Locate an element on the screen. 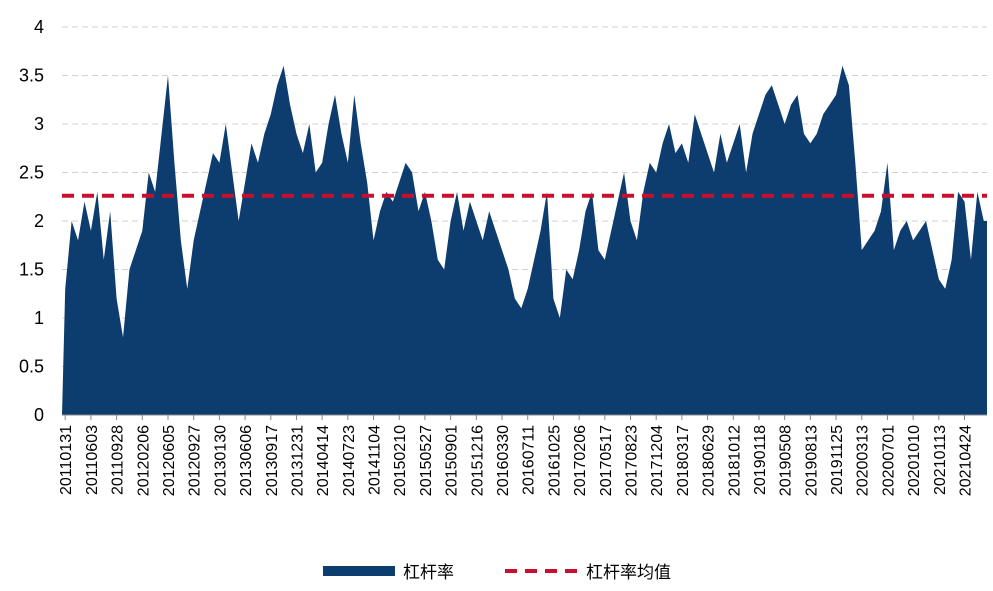 The image size is (993, 591). x-tick-label: 20120605 is located at coordinates (169, 460).